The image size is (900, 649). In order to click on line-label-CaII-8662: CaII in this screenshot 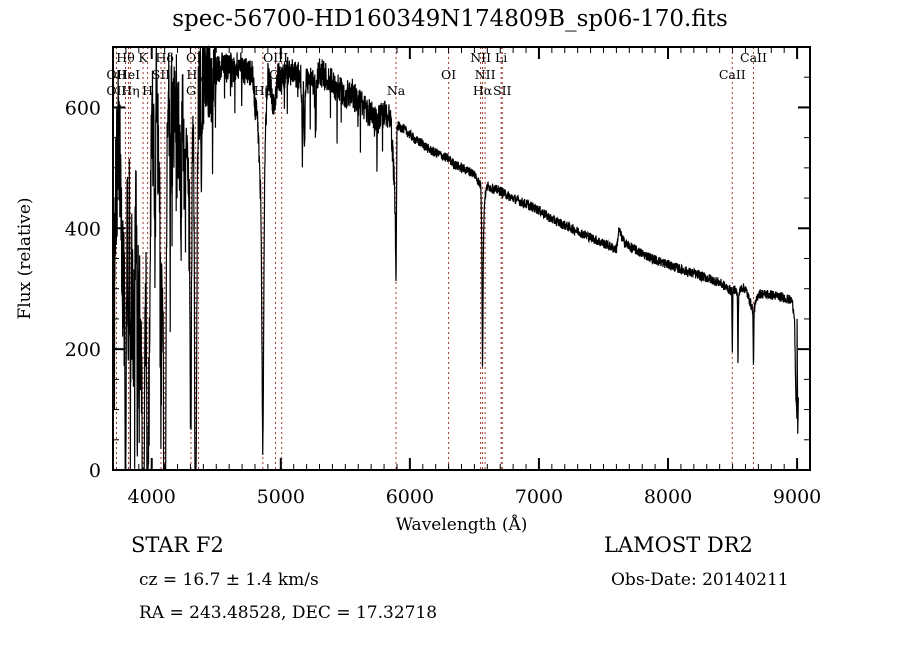, I will do `click(753, 57)`.